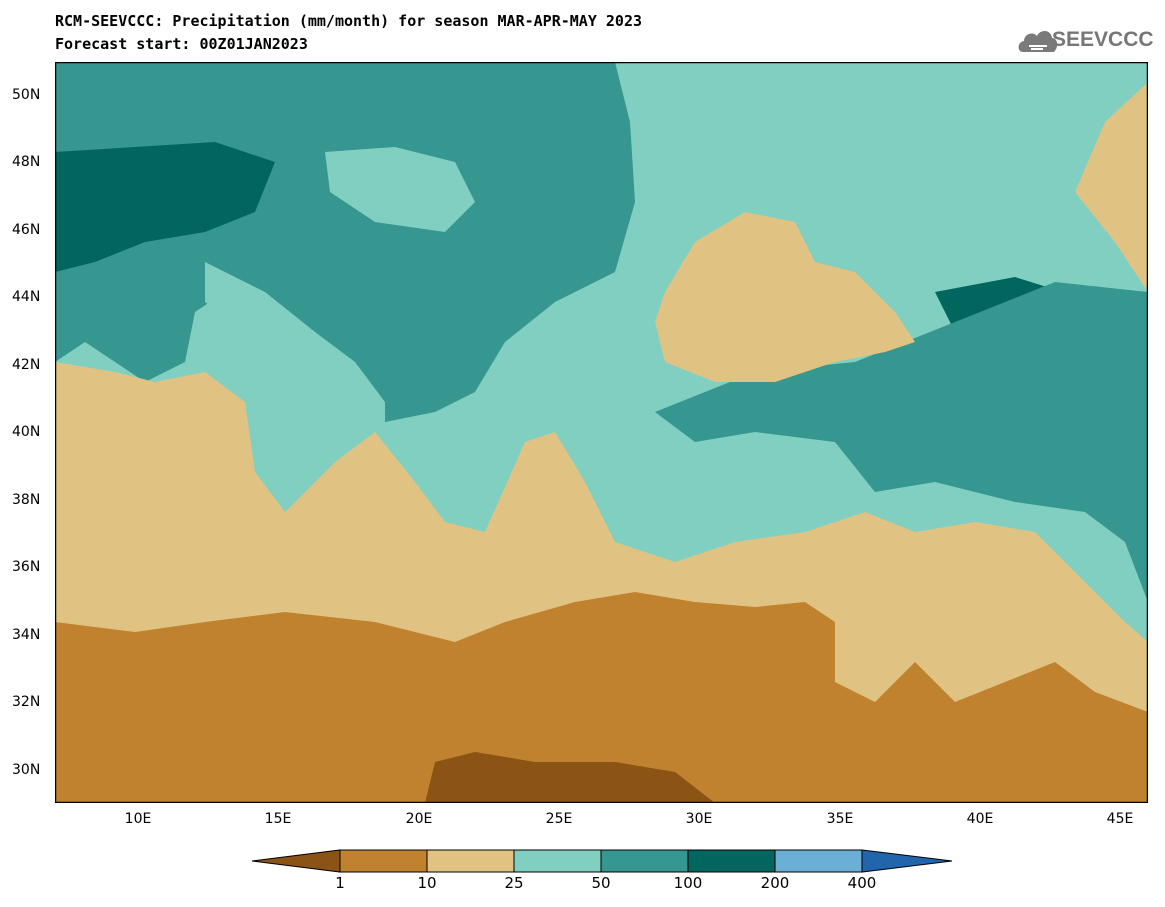  I want to click on cloud-icon, so click(1038, 41).